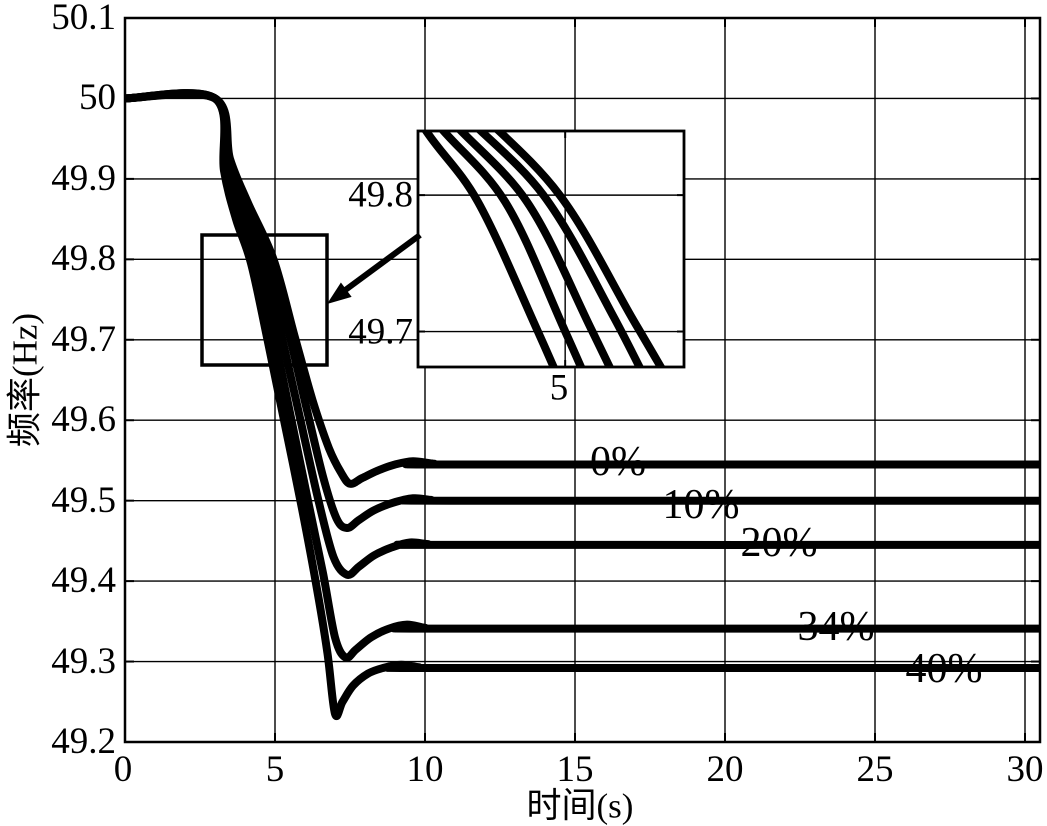 This screenshot has height=826, width=1047. What do you see at coordinates (779, 543) in the screenshot?
I see `series-label-20pct: 20%` at bounding box center [779, 543].